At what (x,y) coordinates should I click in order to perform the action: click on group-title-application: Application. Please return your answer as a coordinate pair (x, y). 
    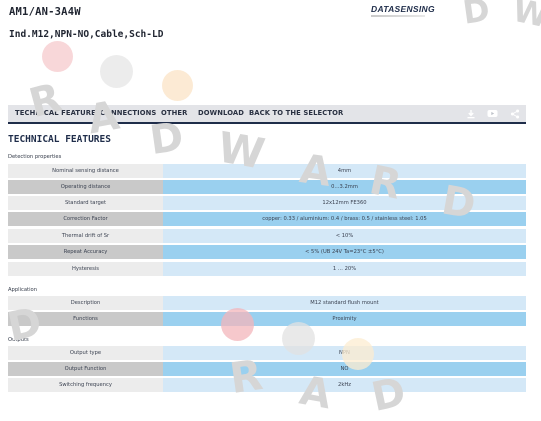
    Looking at the image, I should click on (22, 290).